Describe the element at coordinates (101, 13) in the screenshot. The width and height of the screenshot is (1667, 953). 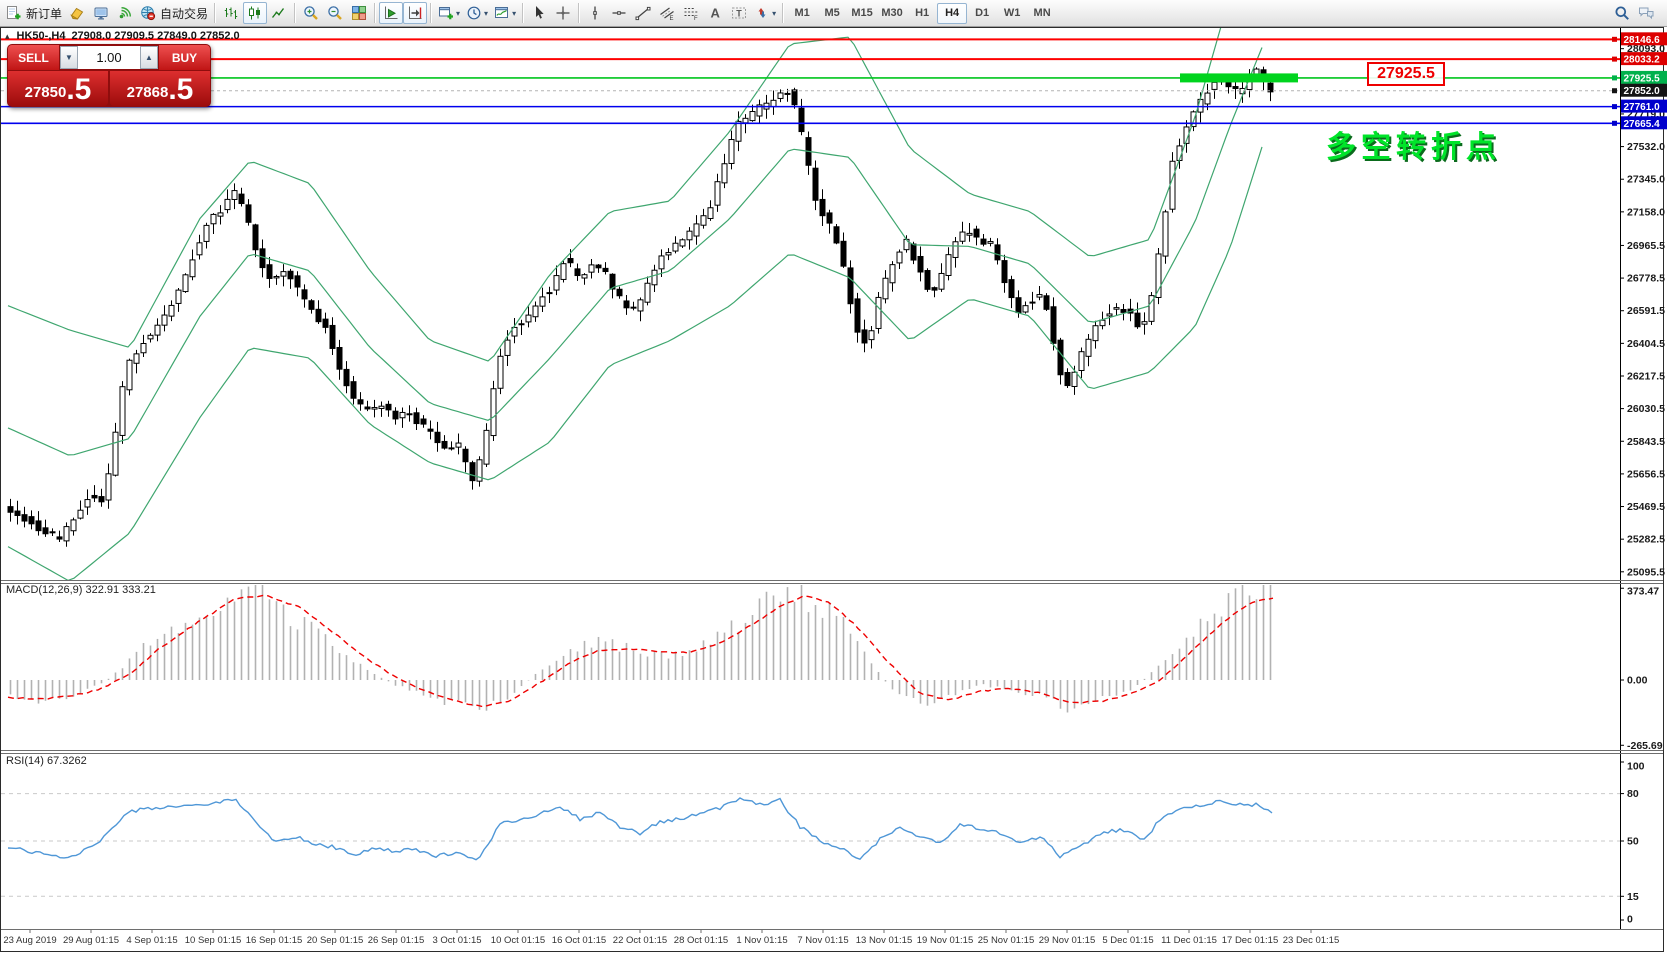
I see `market-watch-button` at that location.